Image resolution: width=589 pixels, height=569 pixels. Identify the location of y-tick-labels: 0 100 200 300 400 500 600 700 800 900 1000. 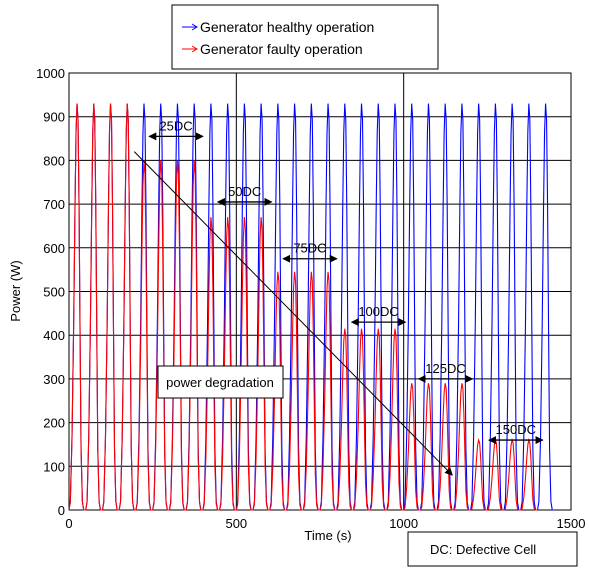
(50, 292).